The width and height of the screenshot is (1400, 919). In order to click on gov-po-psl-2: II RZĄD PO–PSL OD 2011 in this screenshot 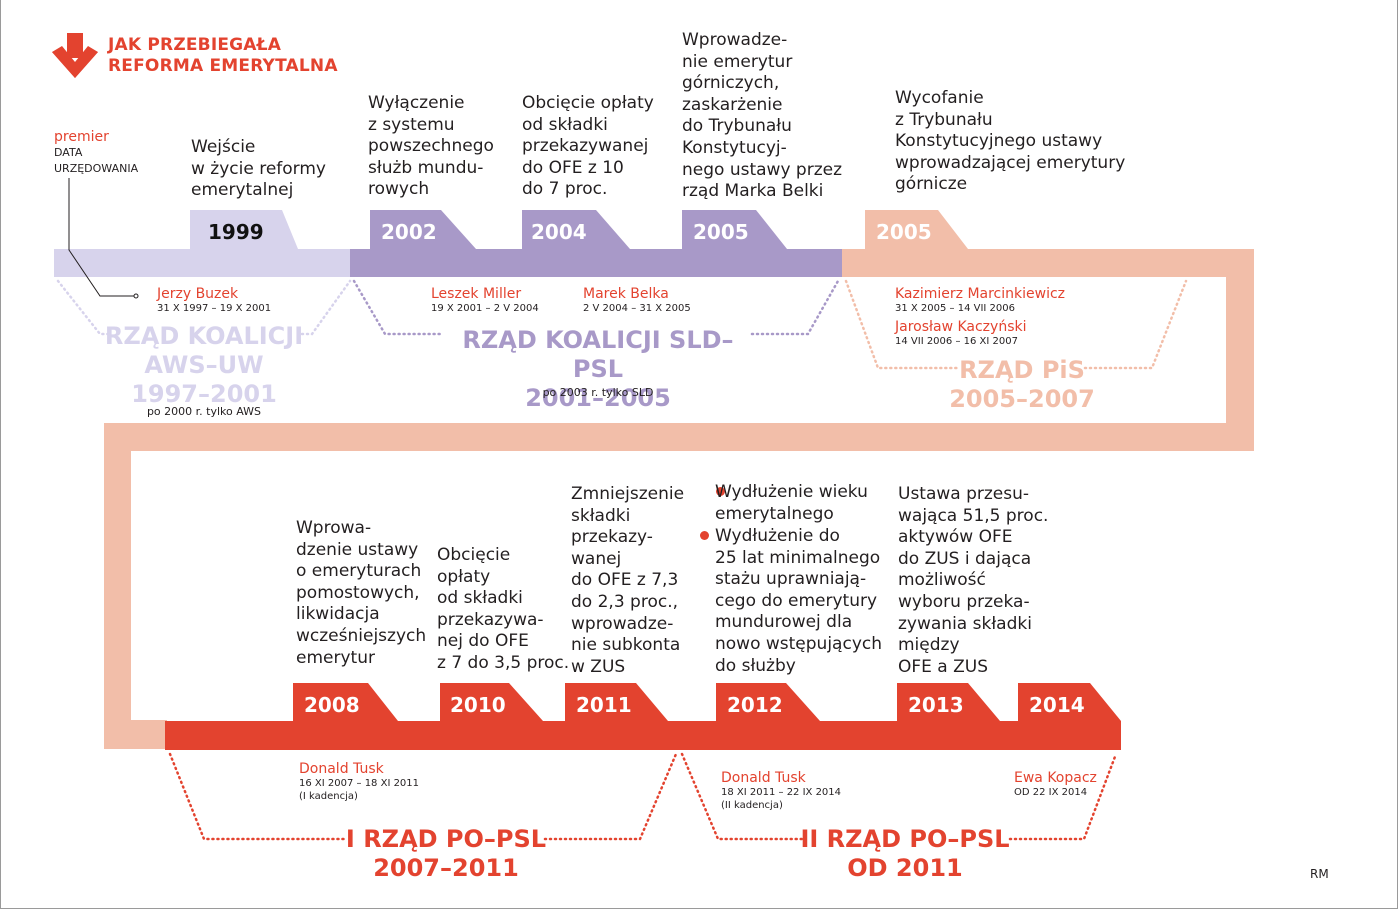, I will do `click(905, 853)`.